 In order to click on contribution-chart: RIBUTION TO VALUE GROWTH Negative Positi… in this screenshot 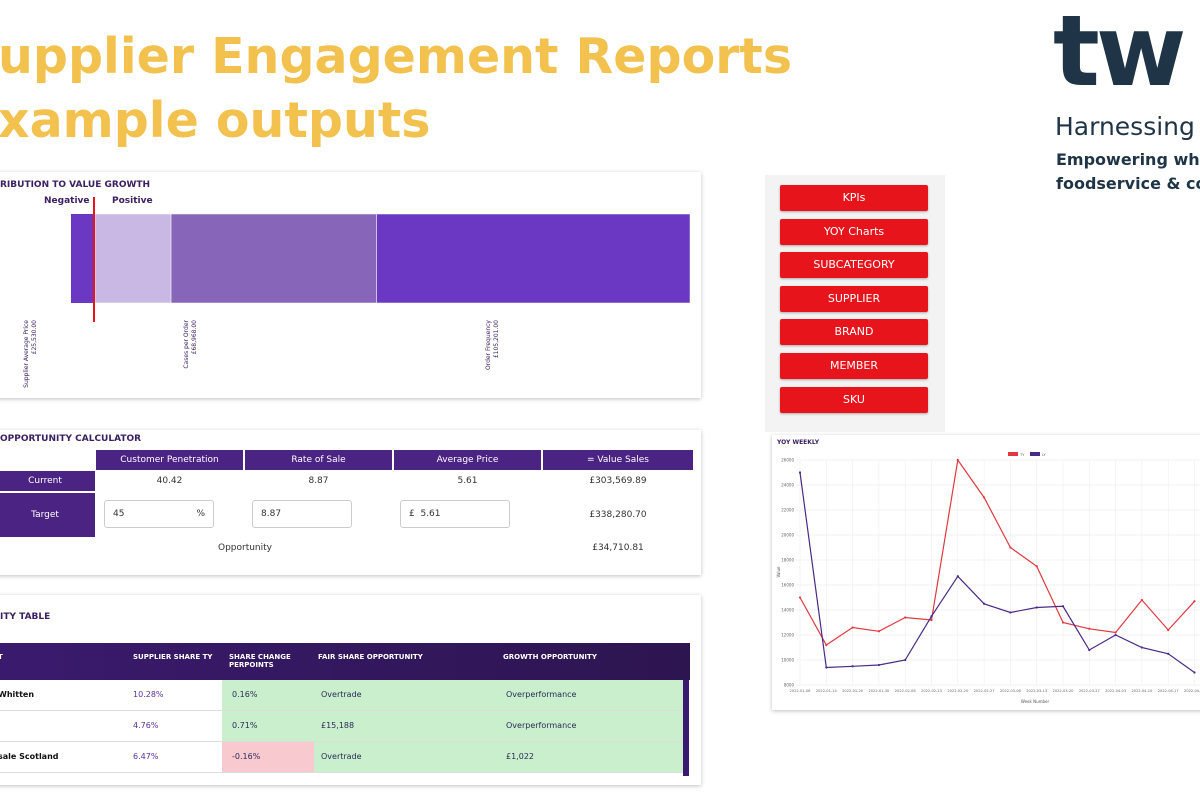, I will do `click(345, 284)`.